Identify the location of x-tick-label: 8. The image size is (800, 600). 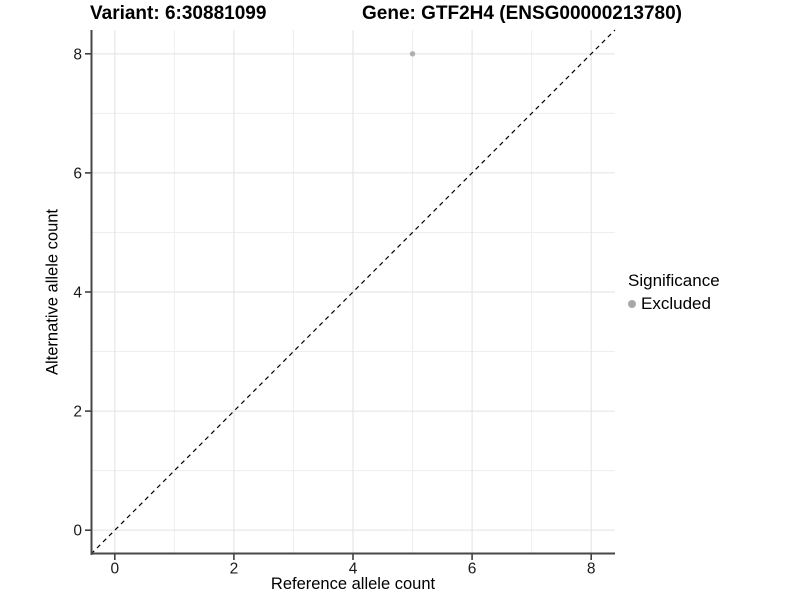
(591, 569).